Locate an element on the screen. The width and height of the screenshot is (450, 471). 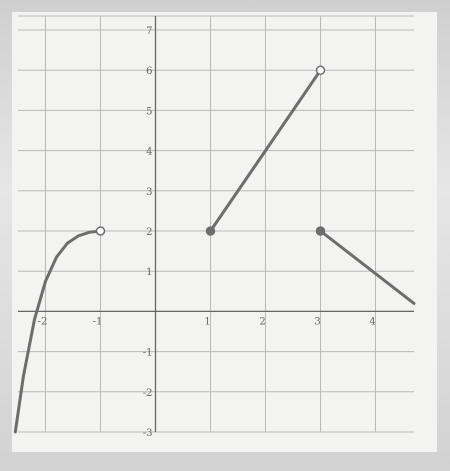
y-tick-label: 6 is located at coordinates (149, 71).